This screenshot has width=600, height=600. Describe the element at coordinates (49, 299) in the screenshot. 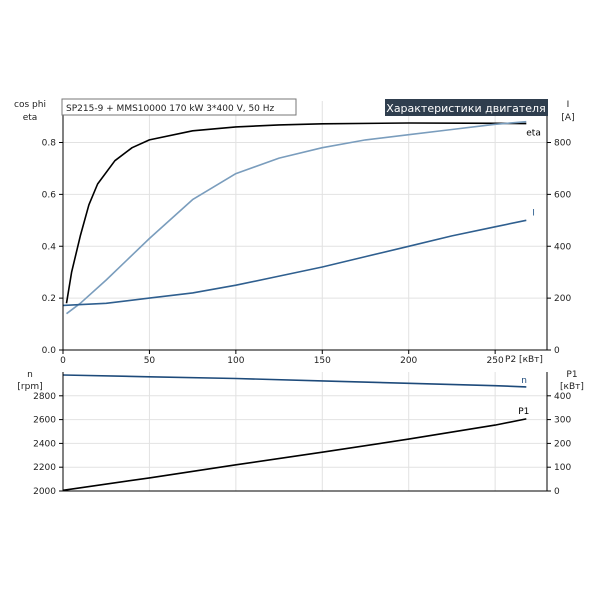

I see `y-left-tick-label: 0.2` at that location.